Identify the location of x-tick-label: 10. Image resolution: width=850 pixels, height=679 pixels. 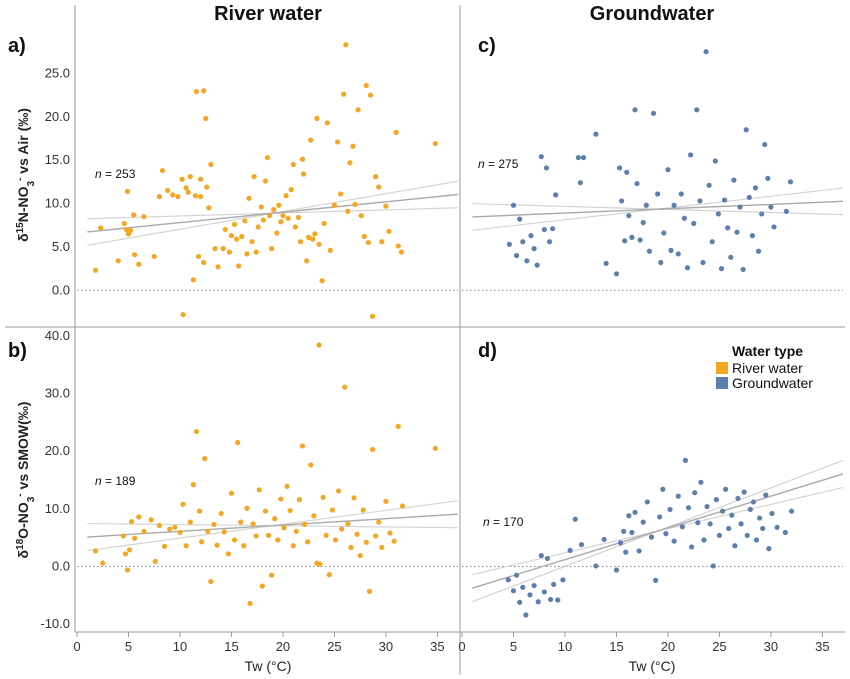
(565, 646).